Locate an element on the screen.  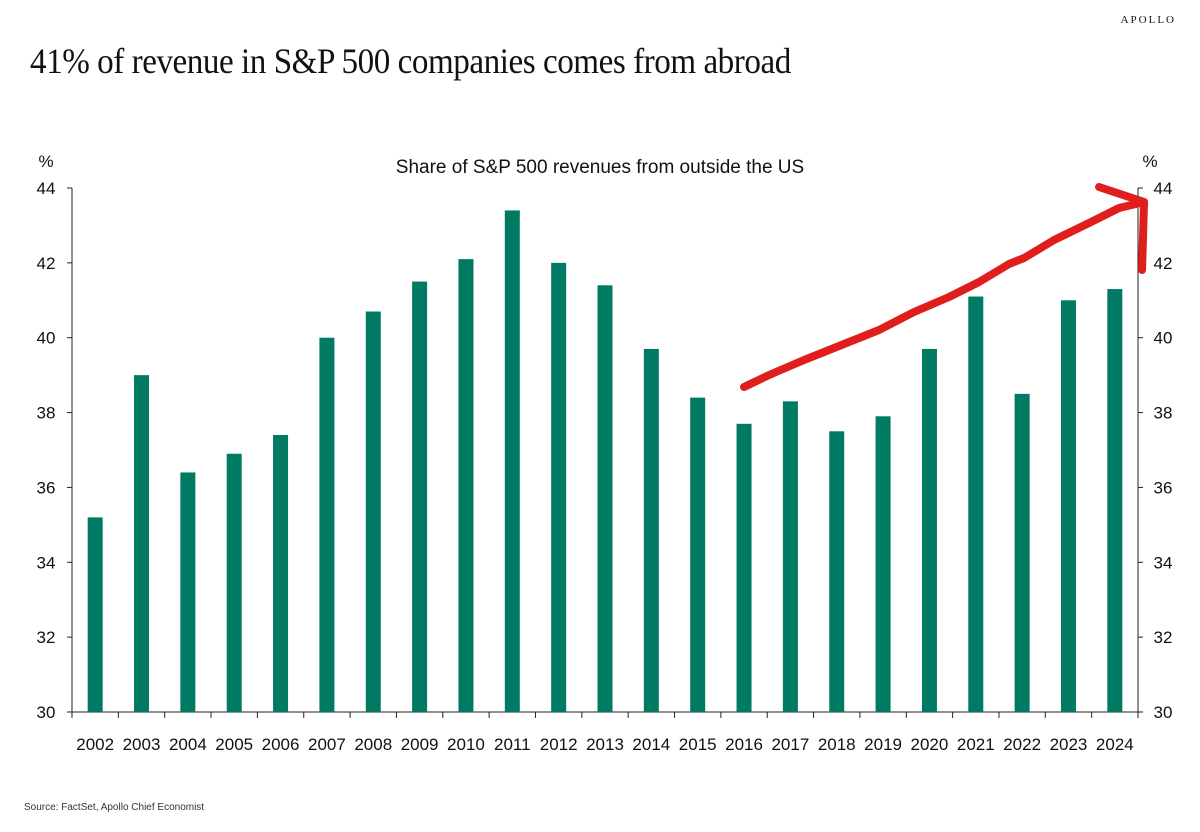
annotation-arrow-shaft is located at coordinates (944, 294).